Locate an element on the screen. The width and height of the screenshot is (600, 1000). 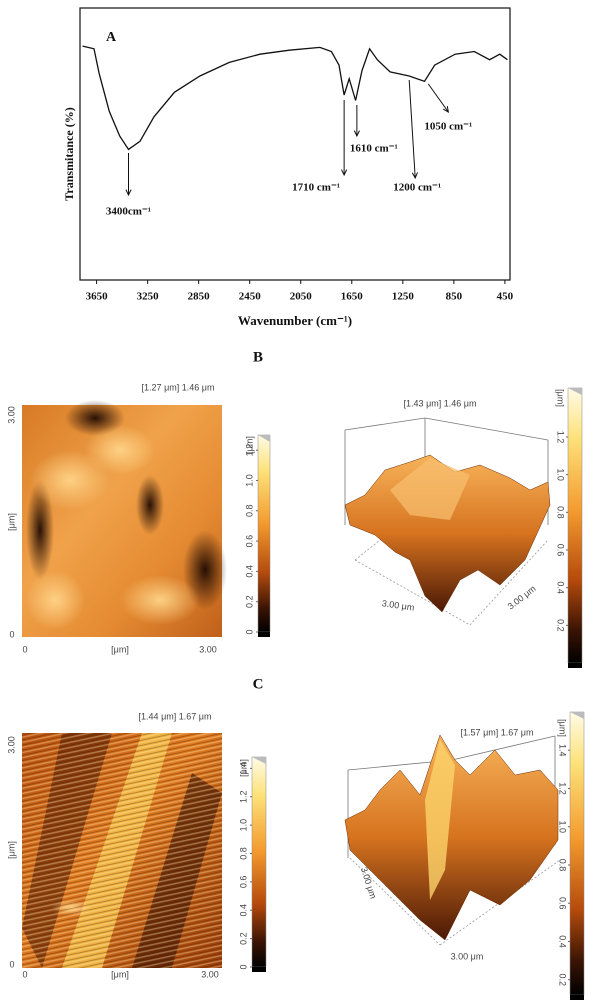
x-axis-label: Wavenumber (cm⁻¹) is located at coordinates (295, 320).